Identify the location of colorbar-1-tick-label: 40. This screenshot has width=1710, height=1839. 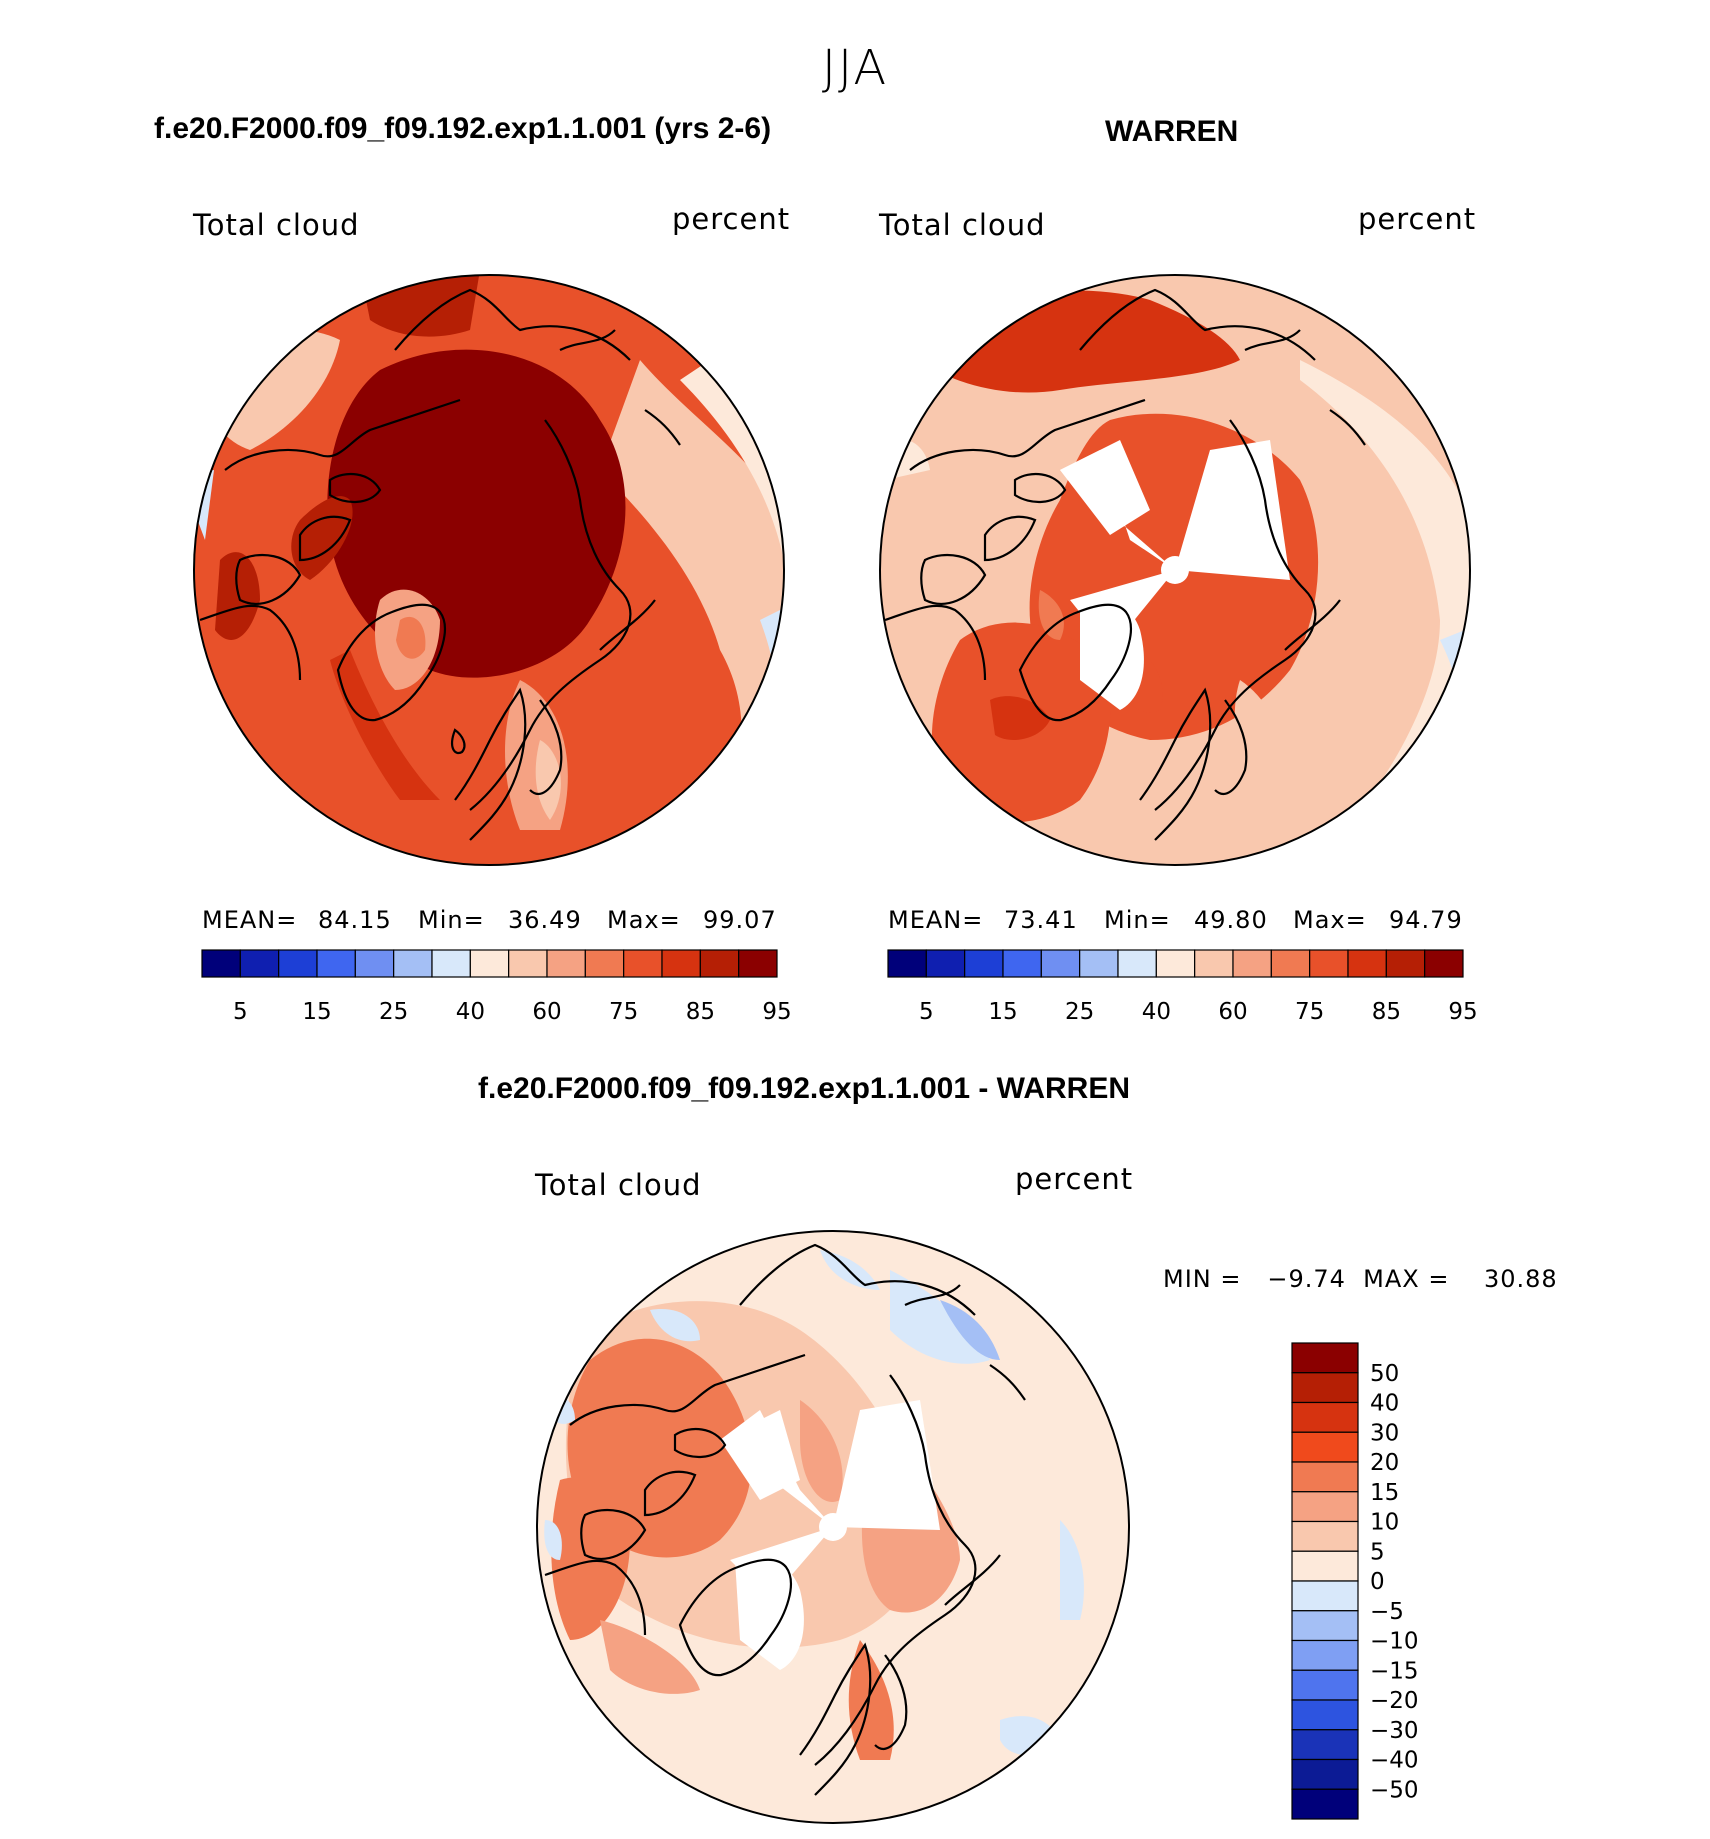
(470, 1012).